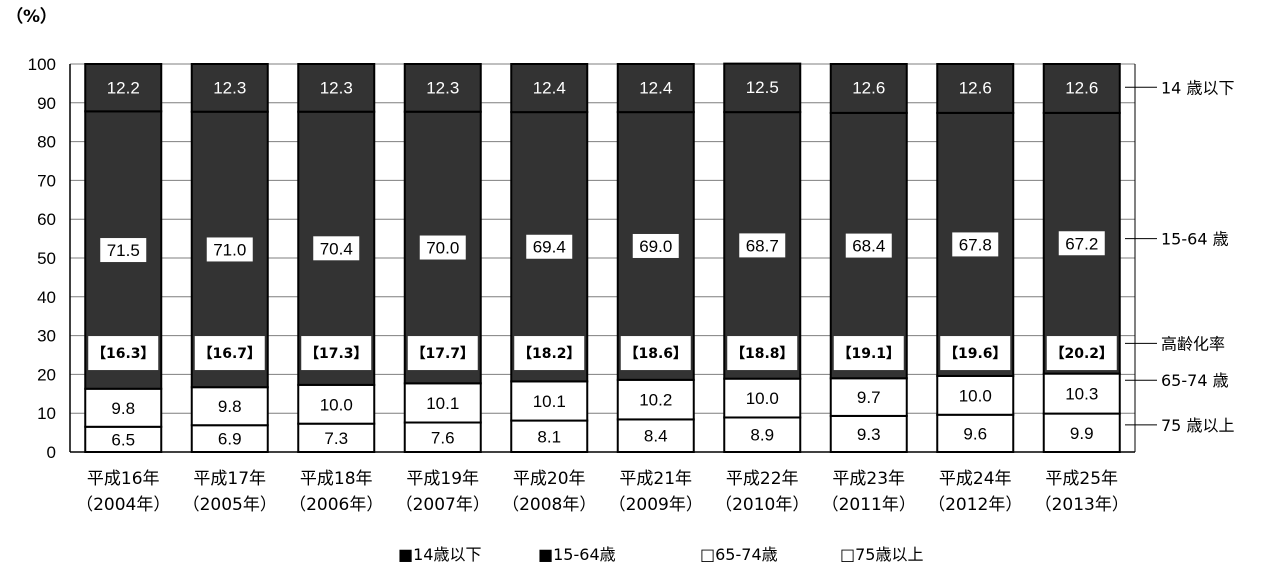 This screenshot has height=576, width=1261. I want to click on x-category-year: （2010年）, so click(762, 505).